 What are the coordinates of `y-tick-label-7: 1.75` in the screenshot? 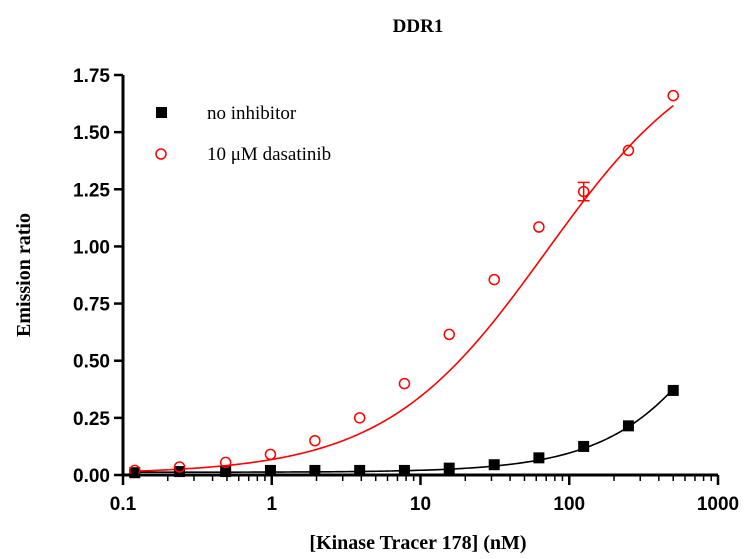 It's located at (91, 76).